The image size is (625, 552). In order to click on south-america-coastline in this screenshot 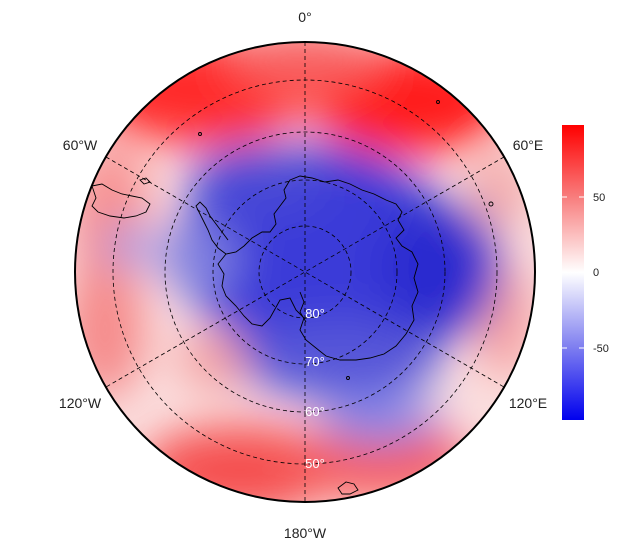, I will do `click(121, 201)`.